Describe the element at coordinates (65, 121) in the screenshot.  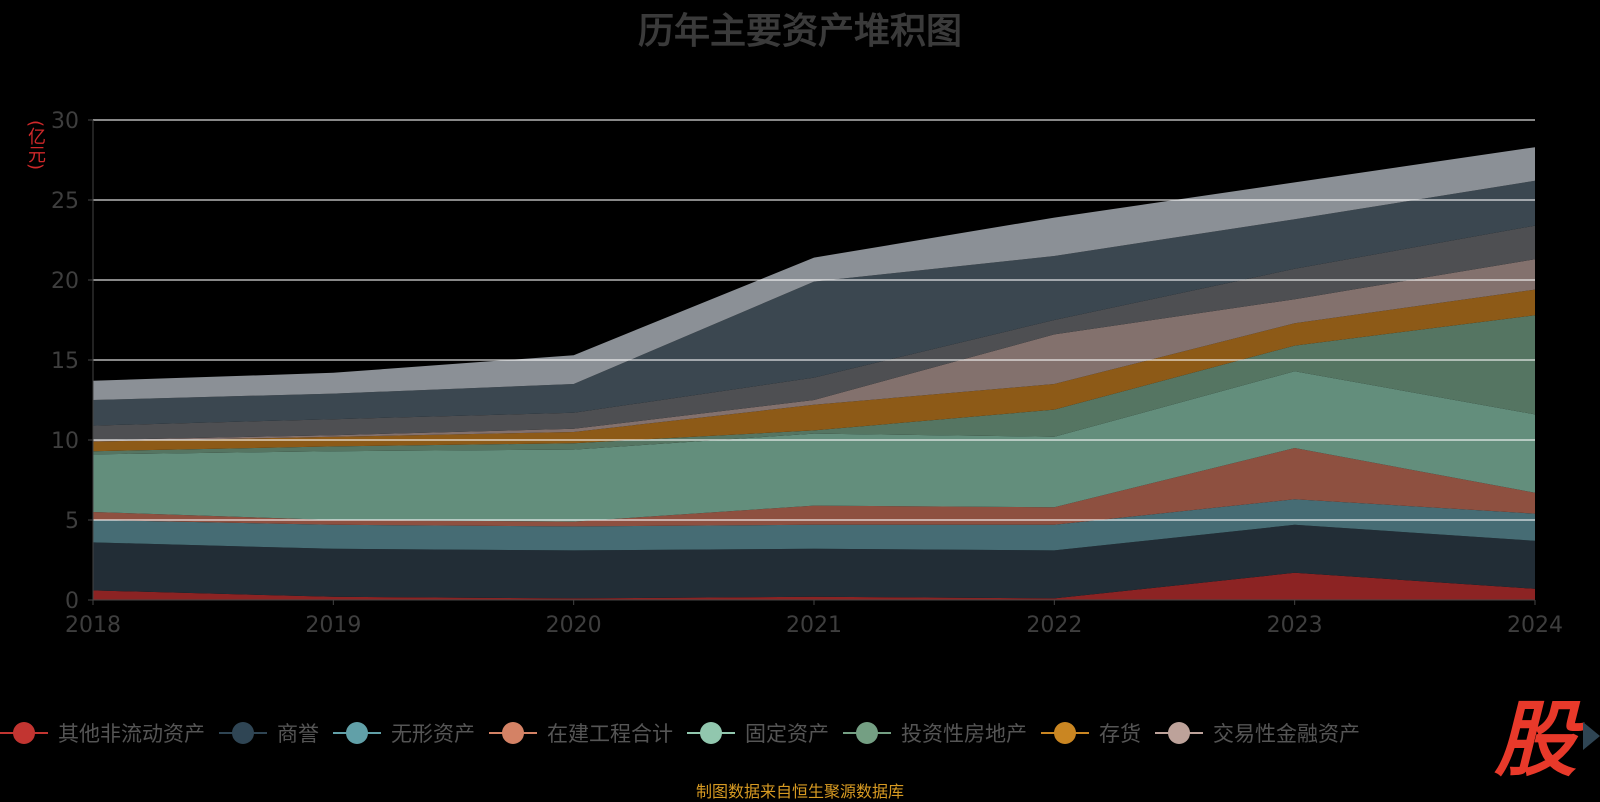
I see `y-tick-label: 30` at that location.